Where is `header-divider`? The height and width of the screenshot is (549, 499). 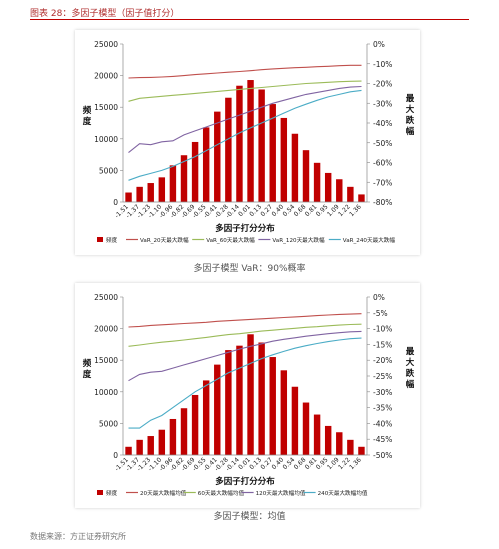
header-divider is located at coordinates (249, 19).